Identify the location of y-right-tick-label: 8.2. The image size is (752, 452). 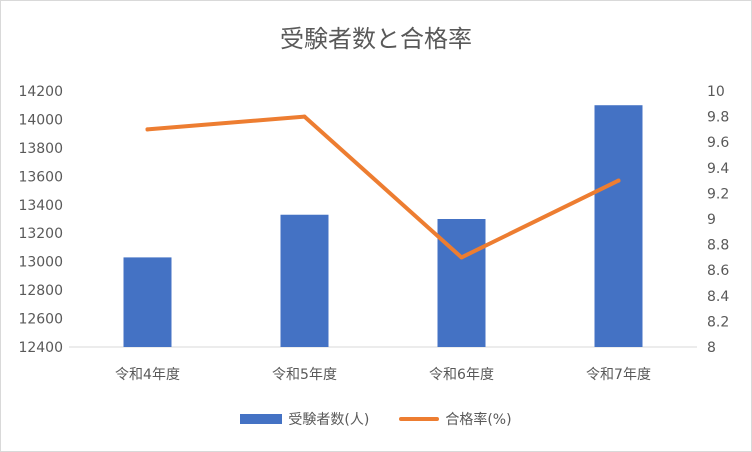
(718, 322).